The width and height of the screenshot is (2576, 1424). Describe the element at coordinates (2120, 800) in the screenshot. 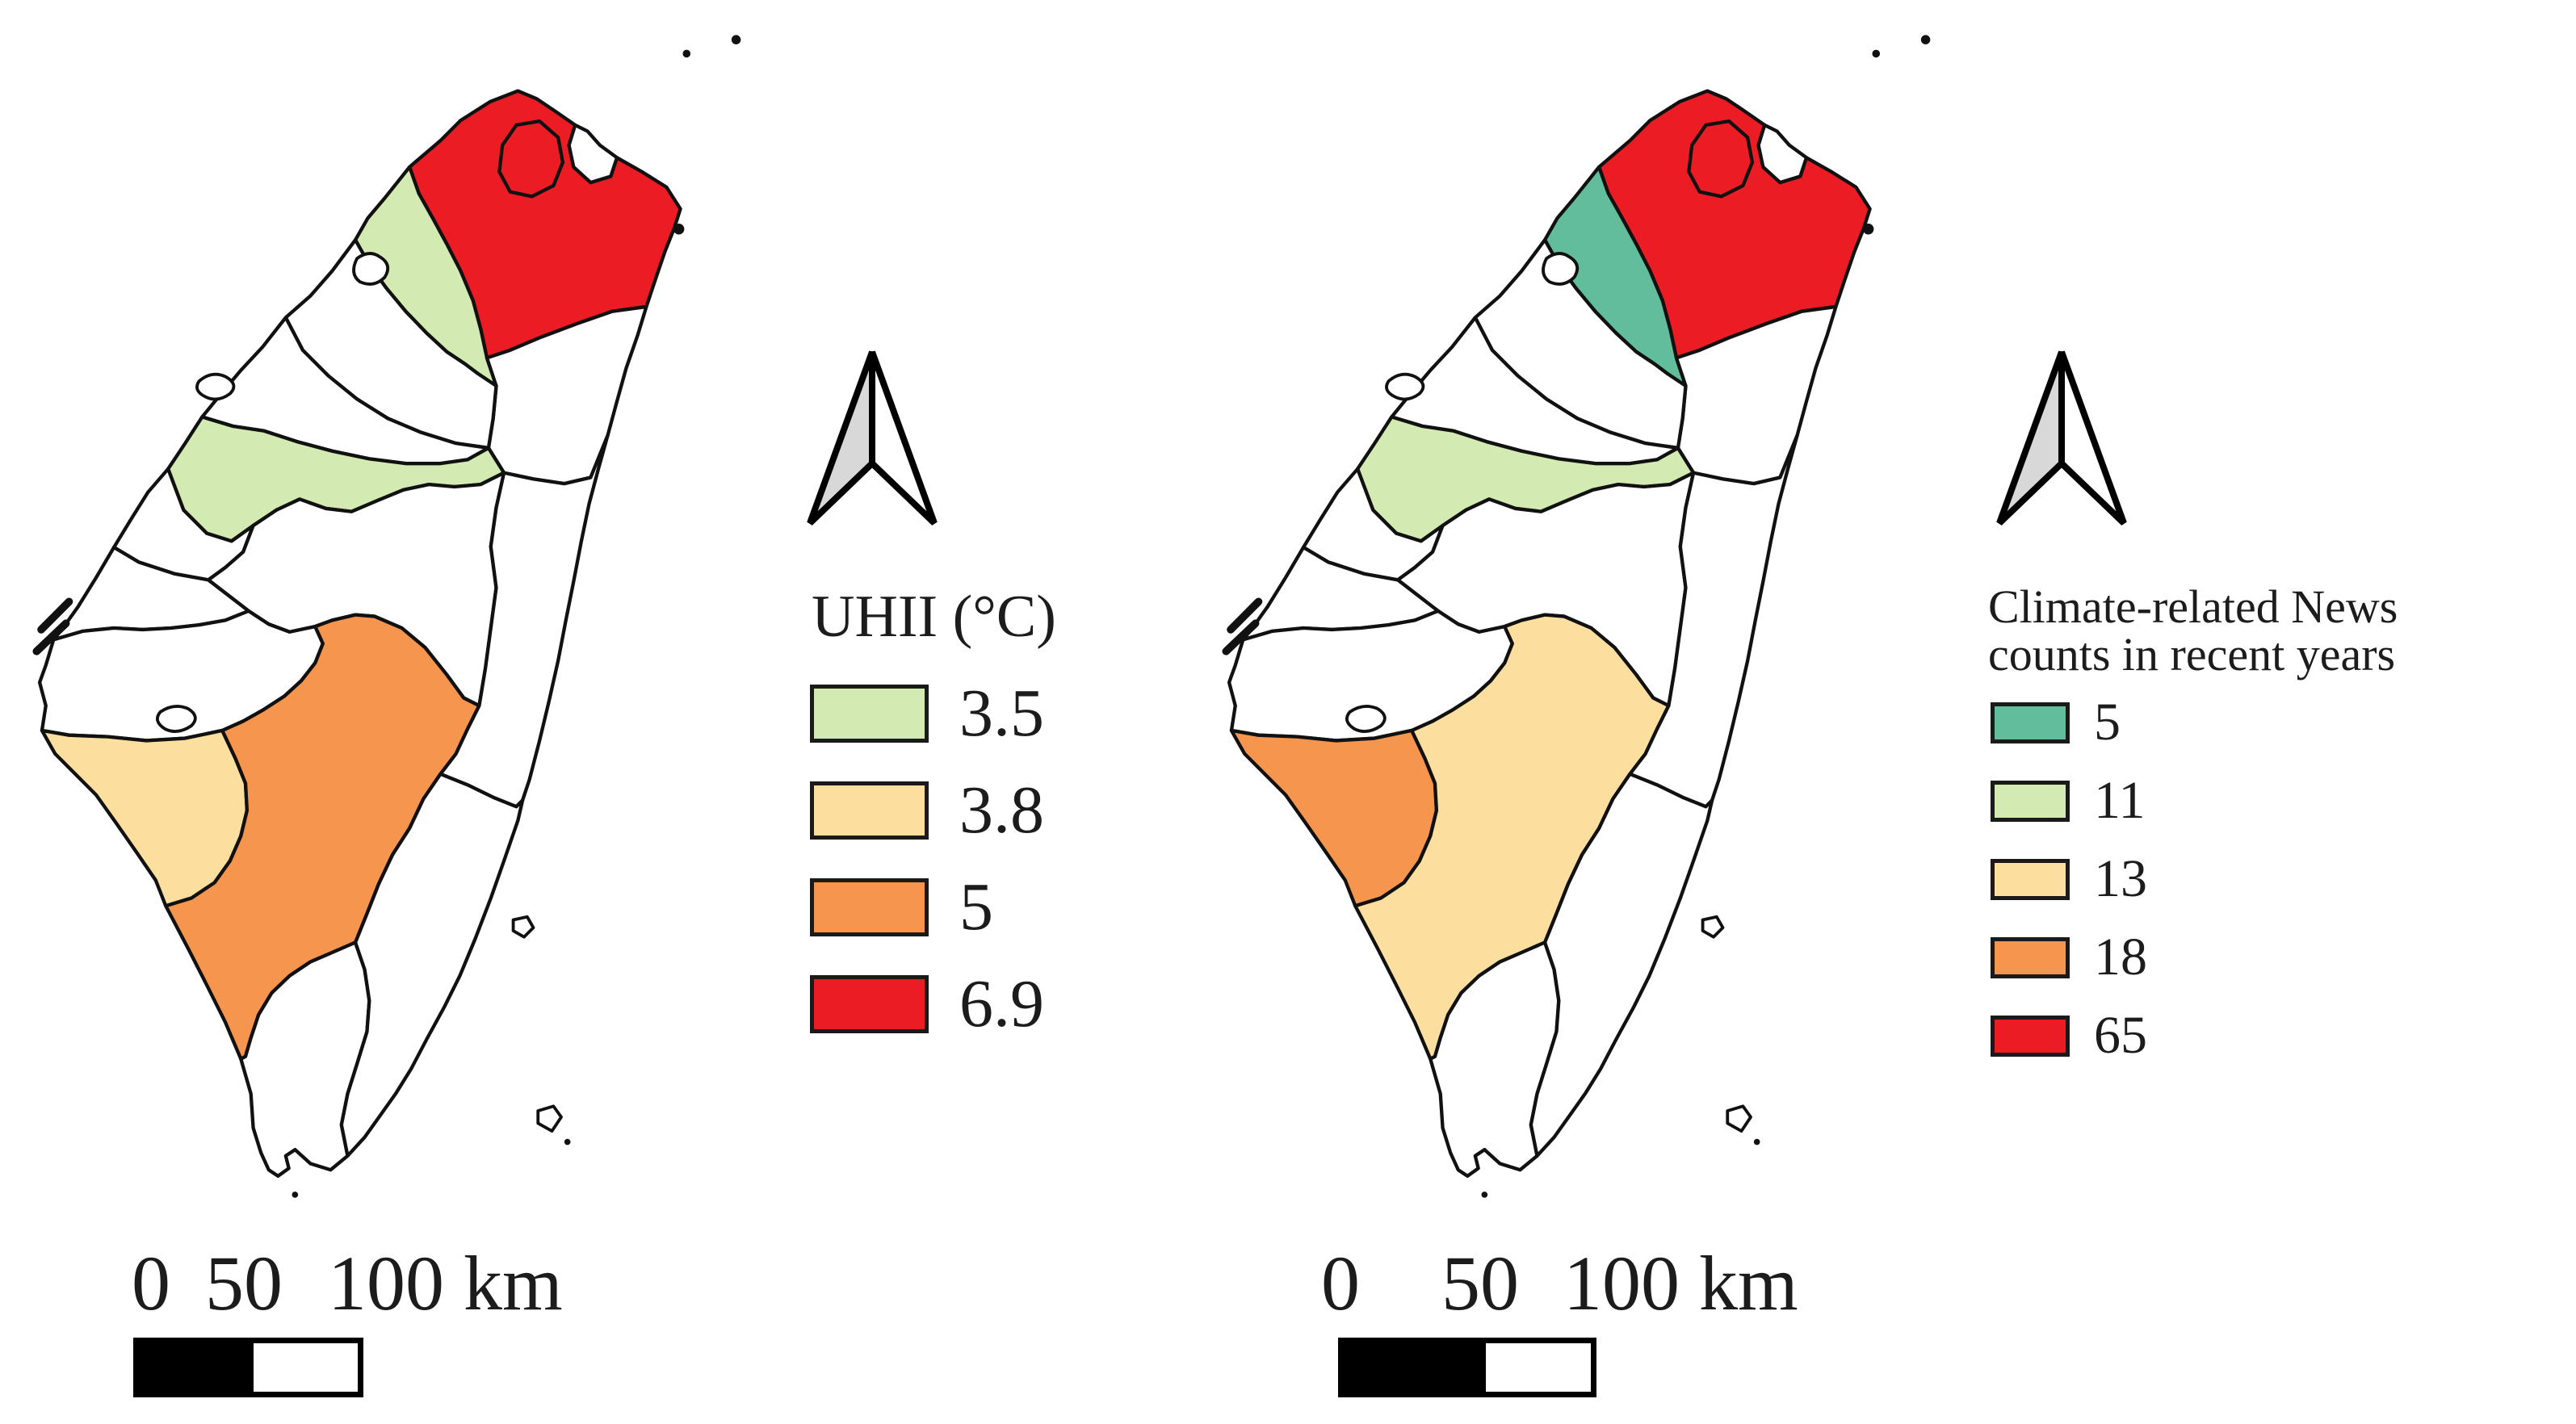

I see `legend-label: 11` at that location.